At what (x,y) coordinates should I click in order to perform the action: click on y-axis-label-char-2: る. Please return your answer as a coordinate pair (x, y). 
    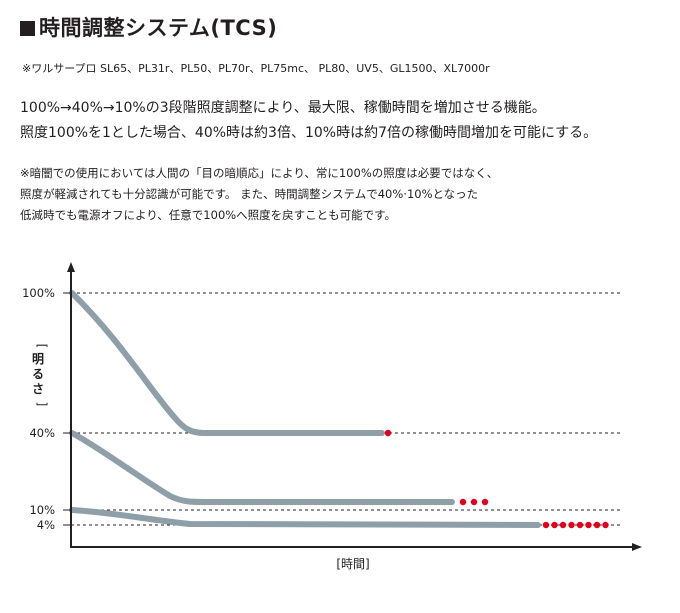
    Looking at the image, I should click on (38, 374).